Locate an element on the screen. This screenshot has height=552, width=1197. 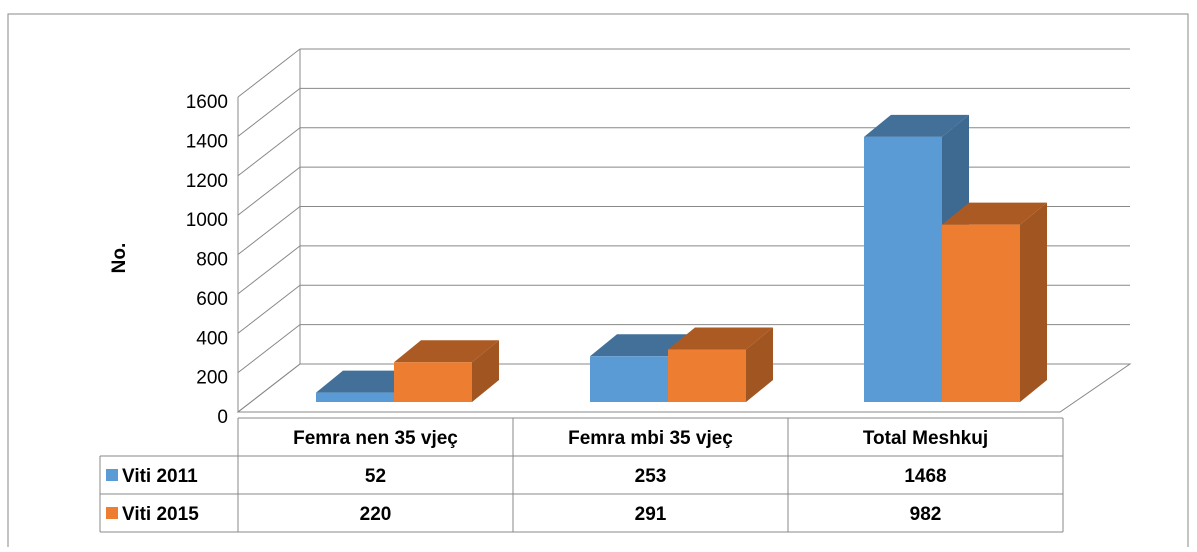
y-tick-label: 600 is located at coordinates (212, 299).